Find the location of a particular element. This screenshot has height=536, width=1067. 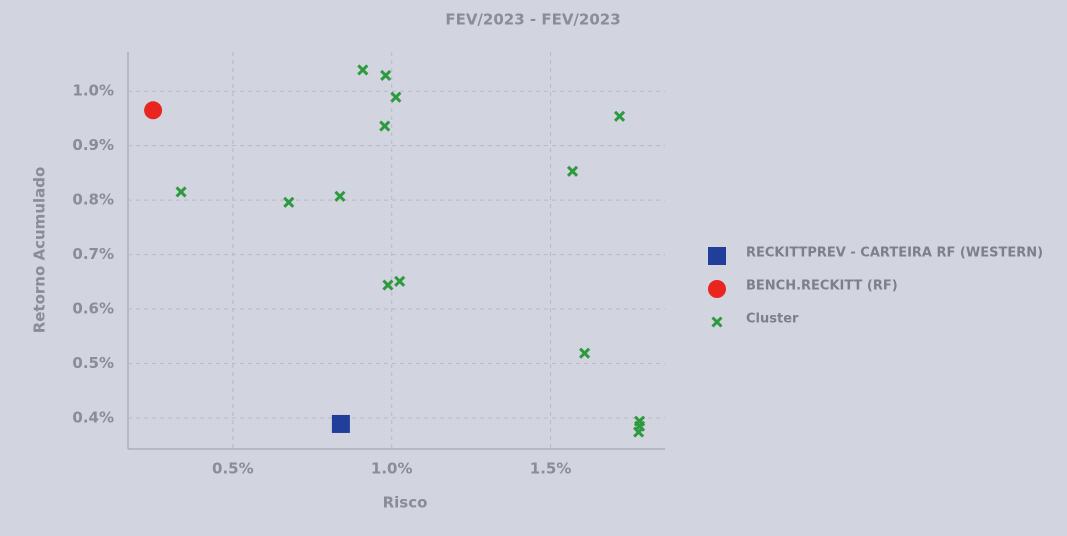

x-tick-label: 0.5% is located at coordinates (233, 469).